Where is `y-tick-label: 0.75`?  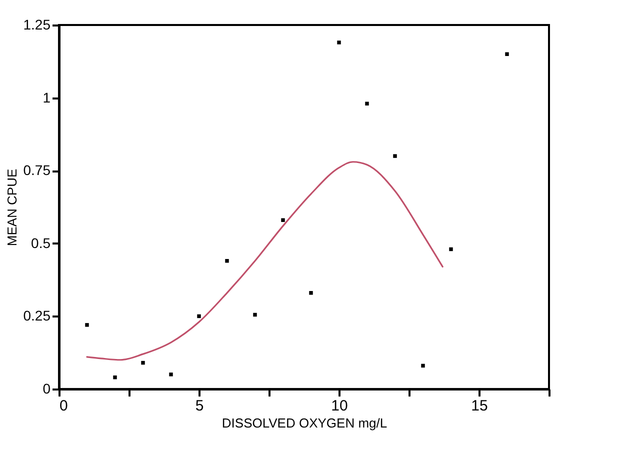 y-tick-label: 0.75 is located at coordinates (37, 170).